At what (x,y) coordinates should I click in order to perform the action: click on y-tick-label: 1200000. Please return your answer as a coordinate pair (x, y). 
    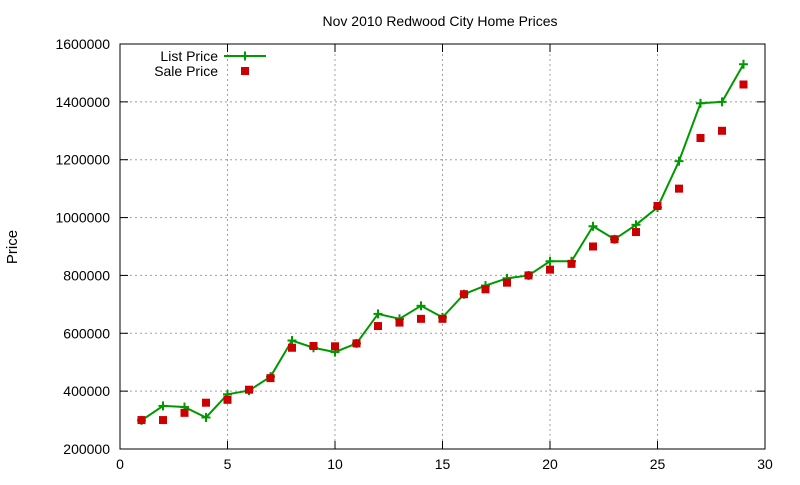
    Looking at the image, I should click on (82, 160).